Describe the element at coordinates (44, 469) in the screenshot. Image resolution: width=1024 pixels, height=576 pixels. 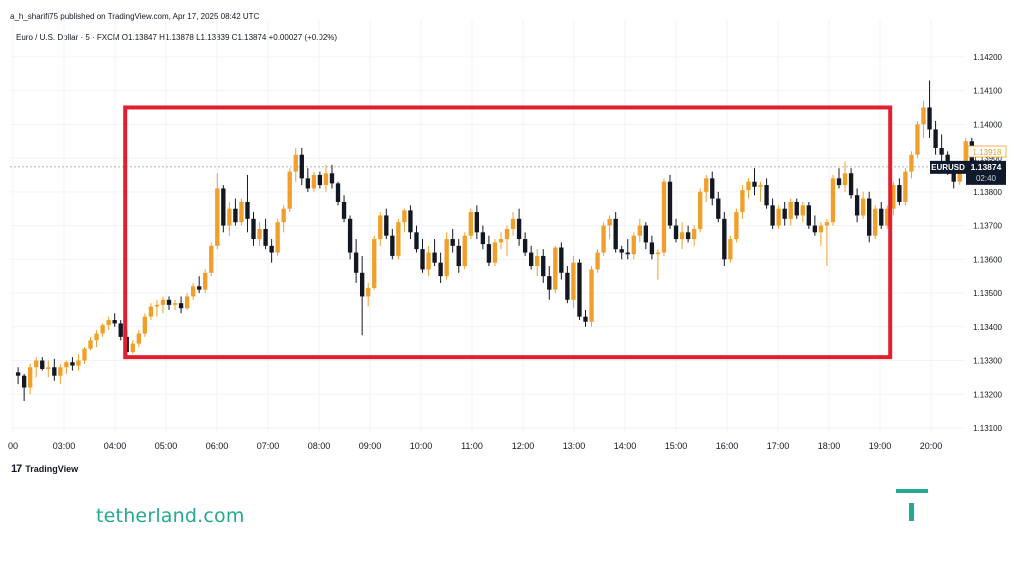
I see `tradingview-logo: 17 TradingView` at that location.